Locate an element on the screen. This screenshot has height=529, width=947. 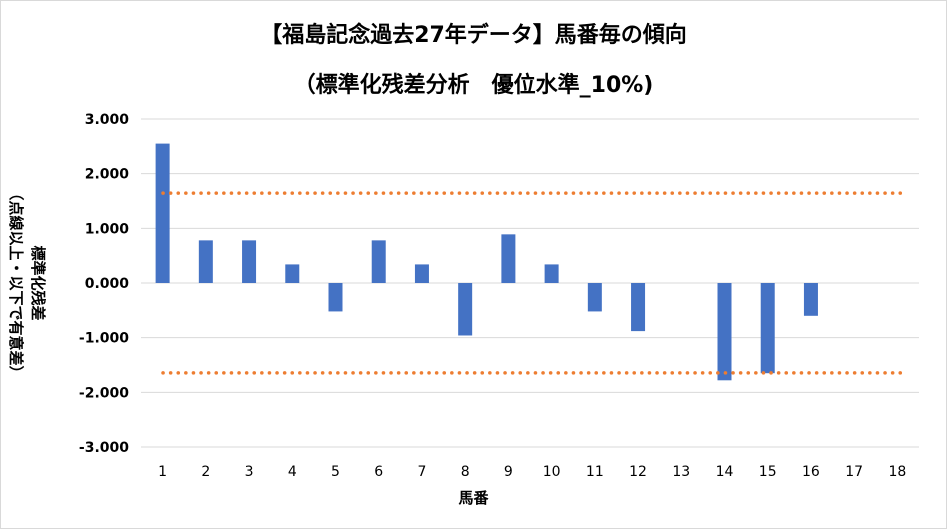
x-tick-label: 10 is located at coordinates (552, 472).